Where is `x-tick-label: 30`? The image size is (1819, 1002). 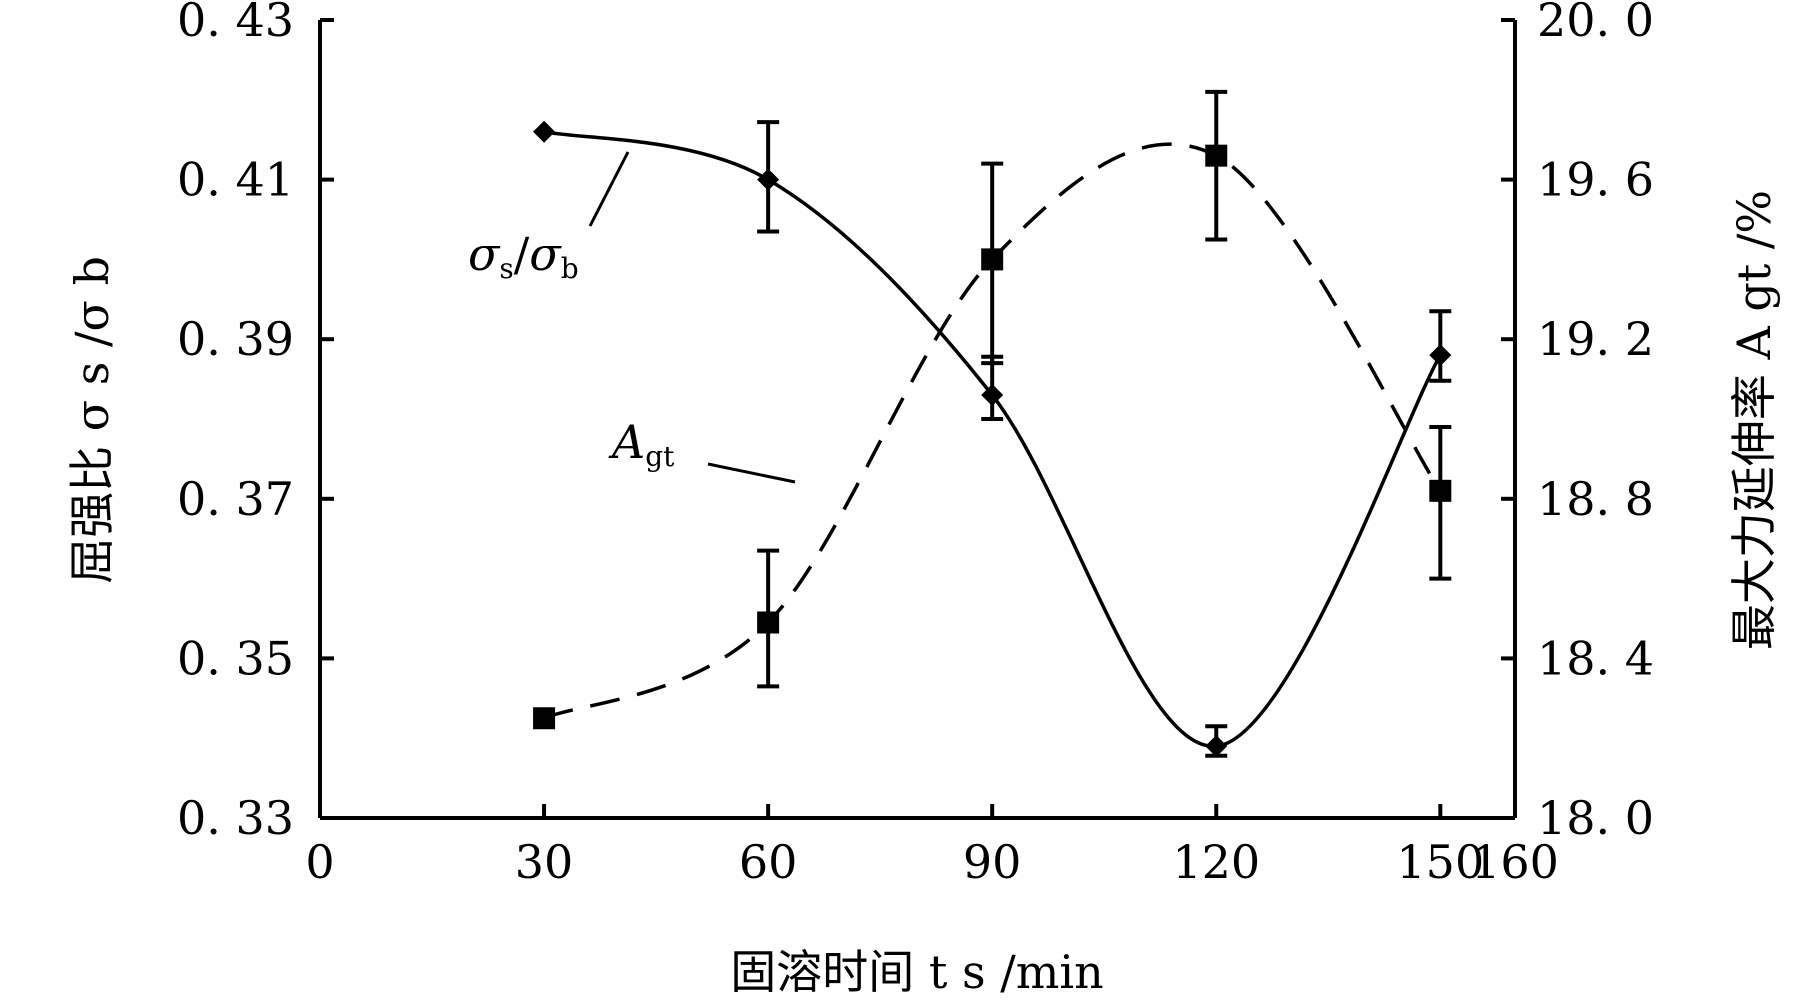
x-tick-label: 30 is located at coordinates (544, 862).